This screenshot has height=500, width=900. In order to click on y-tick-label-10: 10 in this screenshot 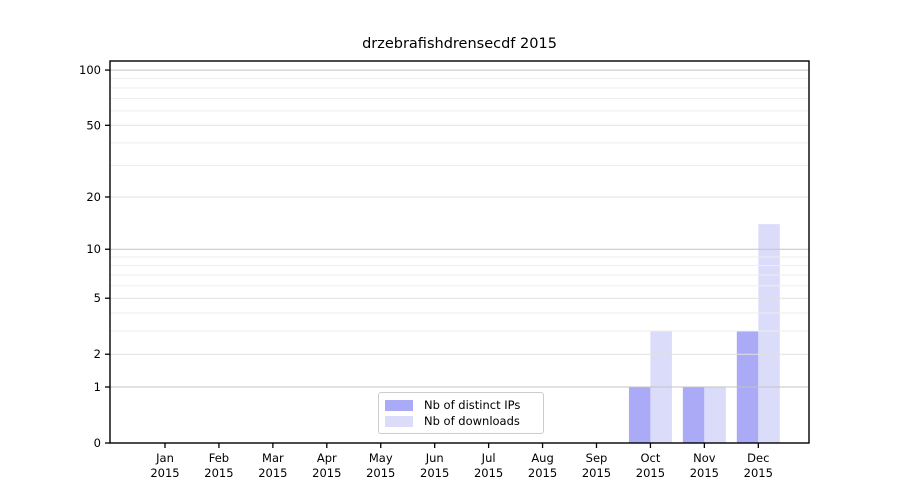, I will do `click(93, 249)`.